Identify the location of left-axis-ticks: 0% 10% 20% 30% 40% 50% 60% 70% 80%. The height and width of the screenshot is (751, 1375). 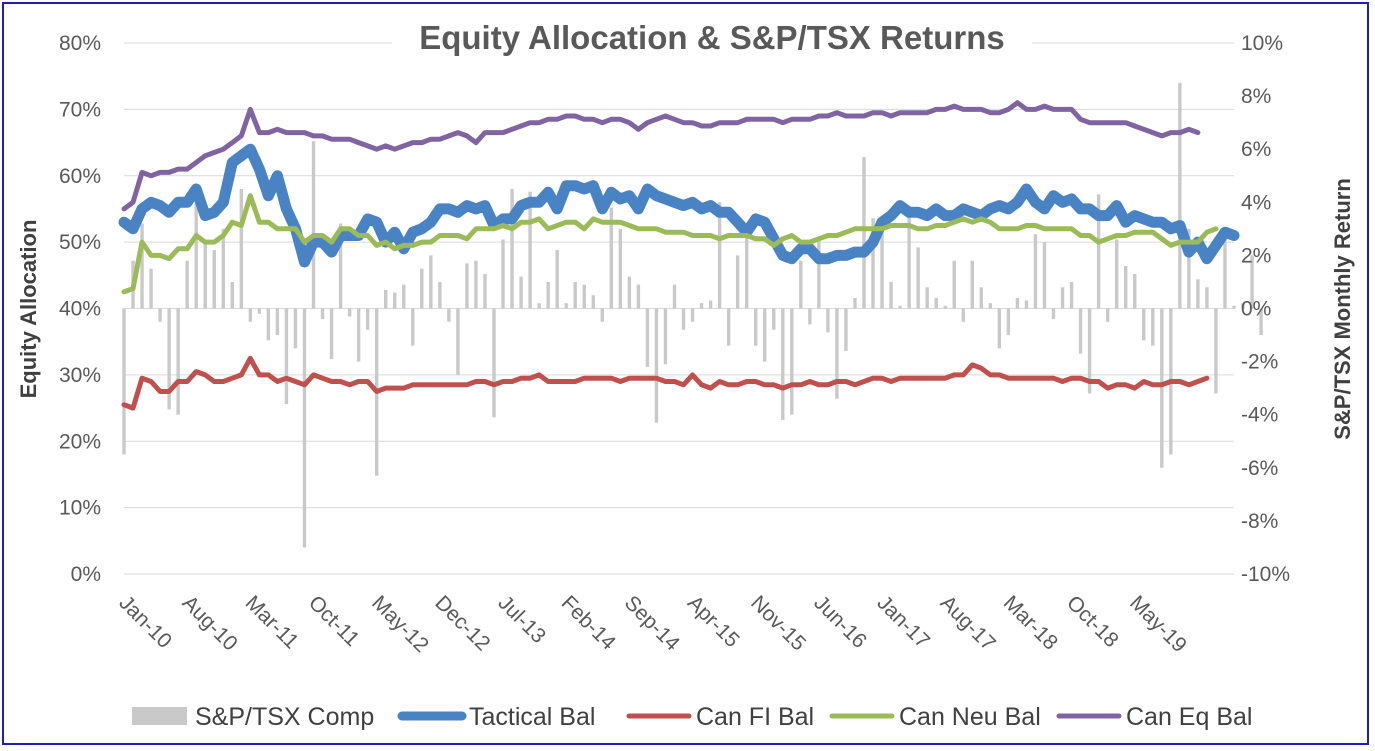
(80, 309).